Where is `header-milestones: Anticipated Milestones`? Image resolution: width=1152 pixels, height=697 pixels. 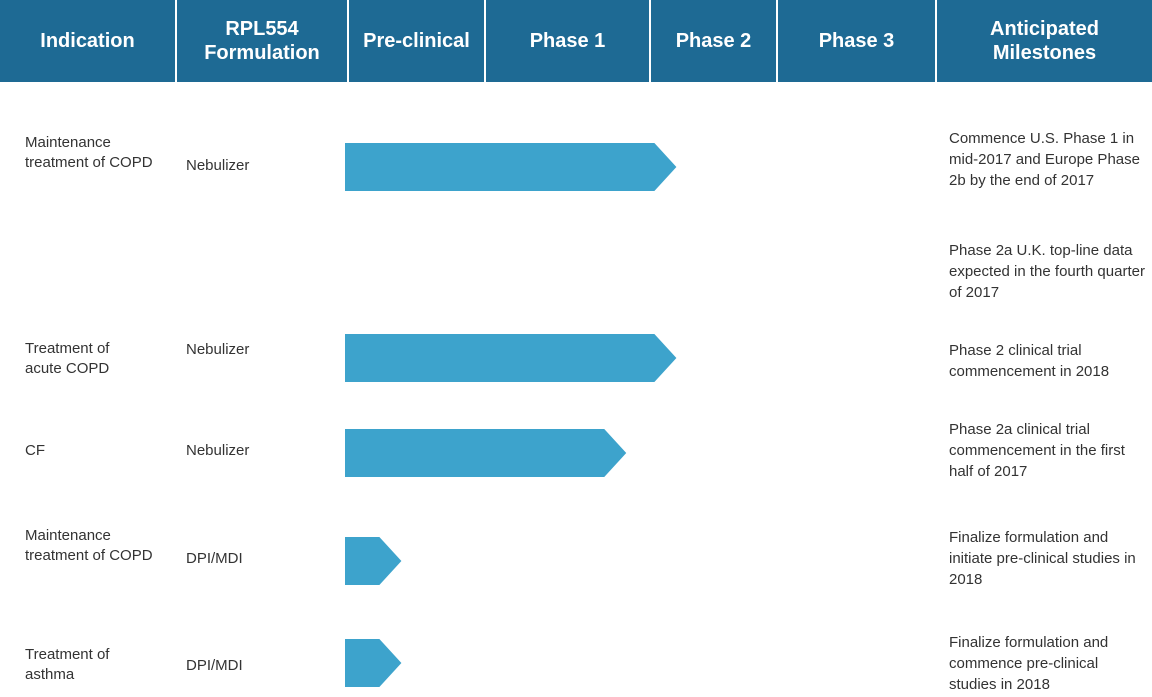
header-milestones: Anticipated Milestones is located at coordinates (1044, 41).